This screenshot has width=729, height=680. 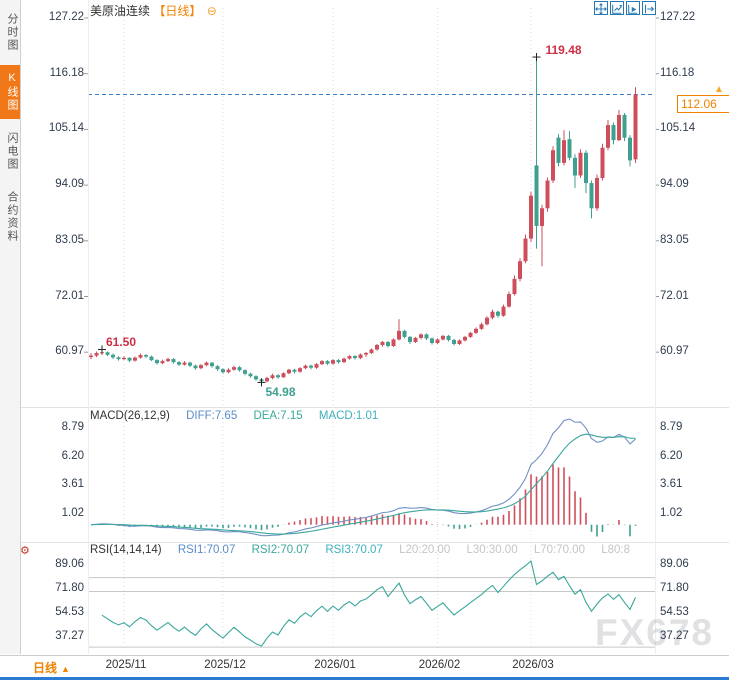 What do you see at coordinates (674, 184) in the screenshot?
I see `price-axis-label-right: 94.09` at bounding box center [674, 184].